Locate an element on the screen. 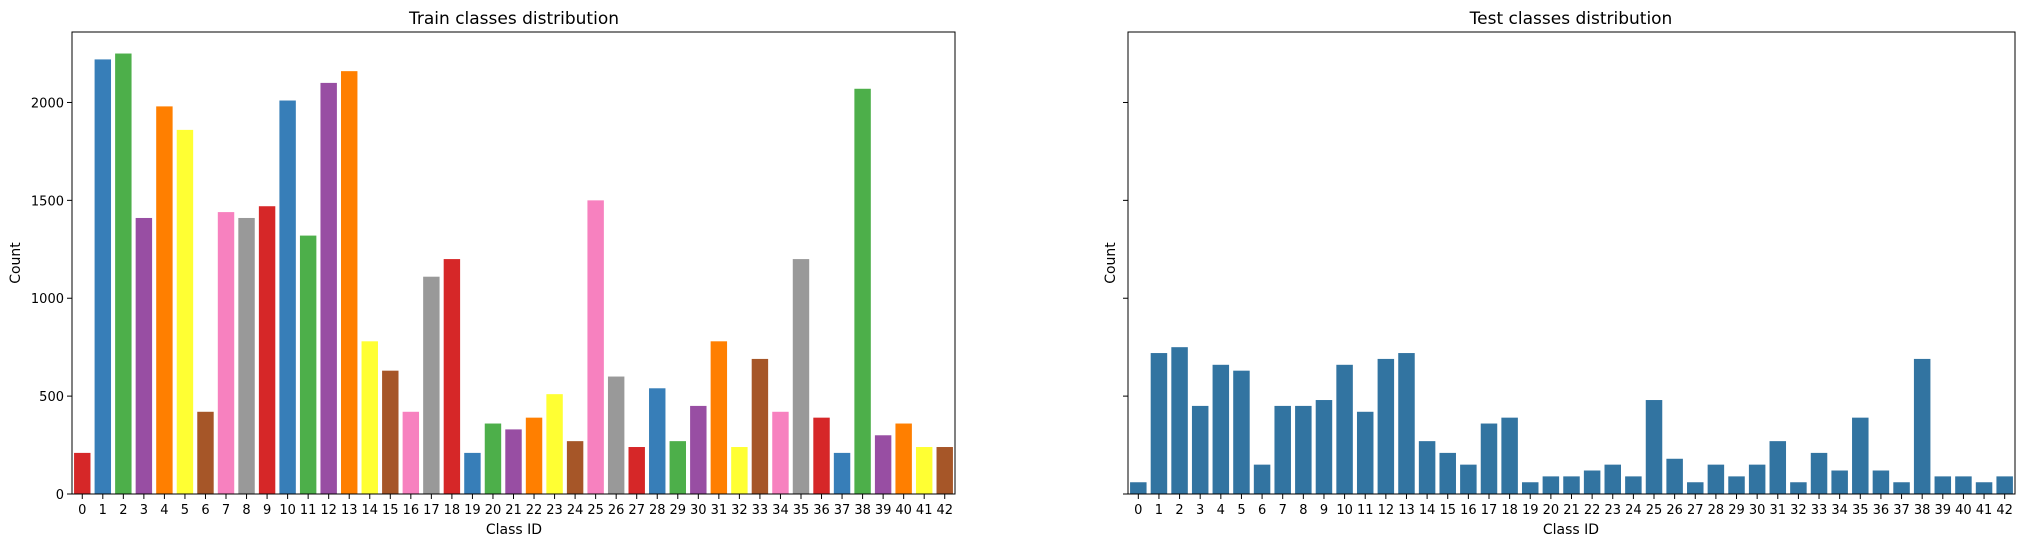 This screenshot has width=2021, height=547. x-tick-label: 3 is located at coordinates (144, 510).